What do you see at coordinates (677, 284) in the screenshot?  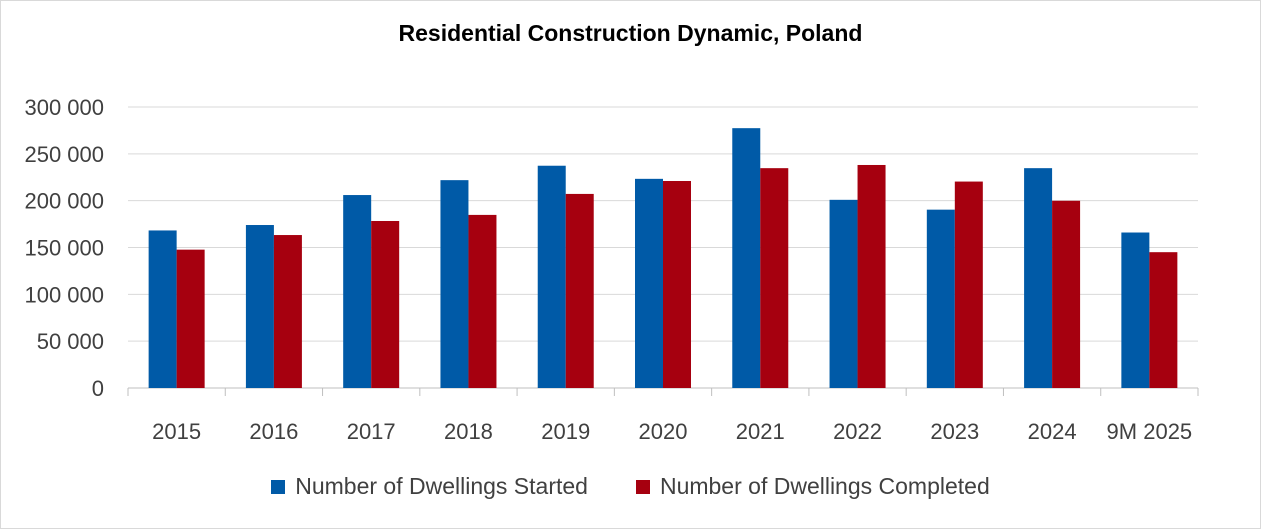 I see `bar-completed-2020` at bounding box center [677, 284].